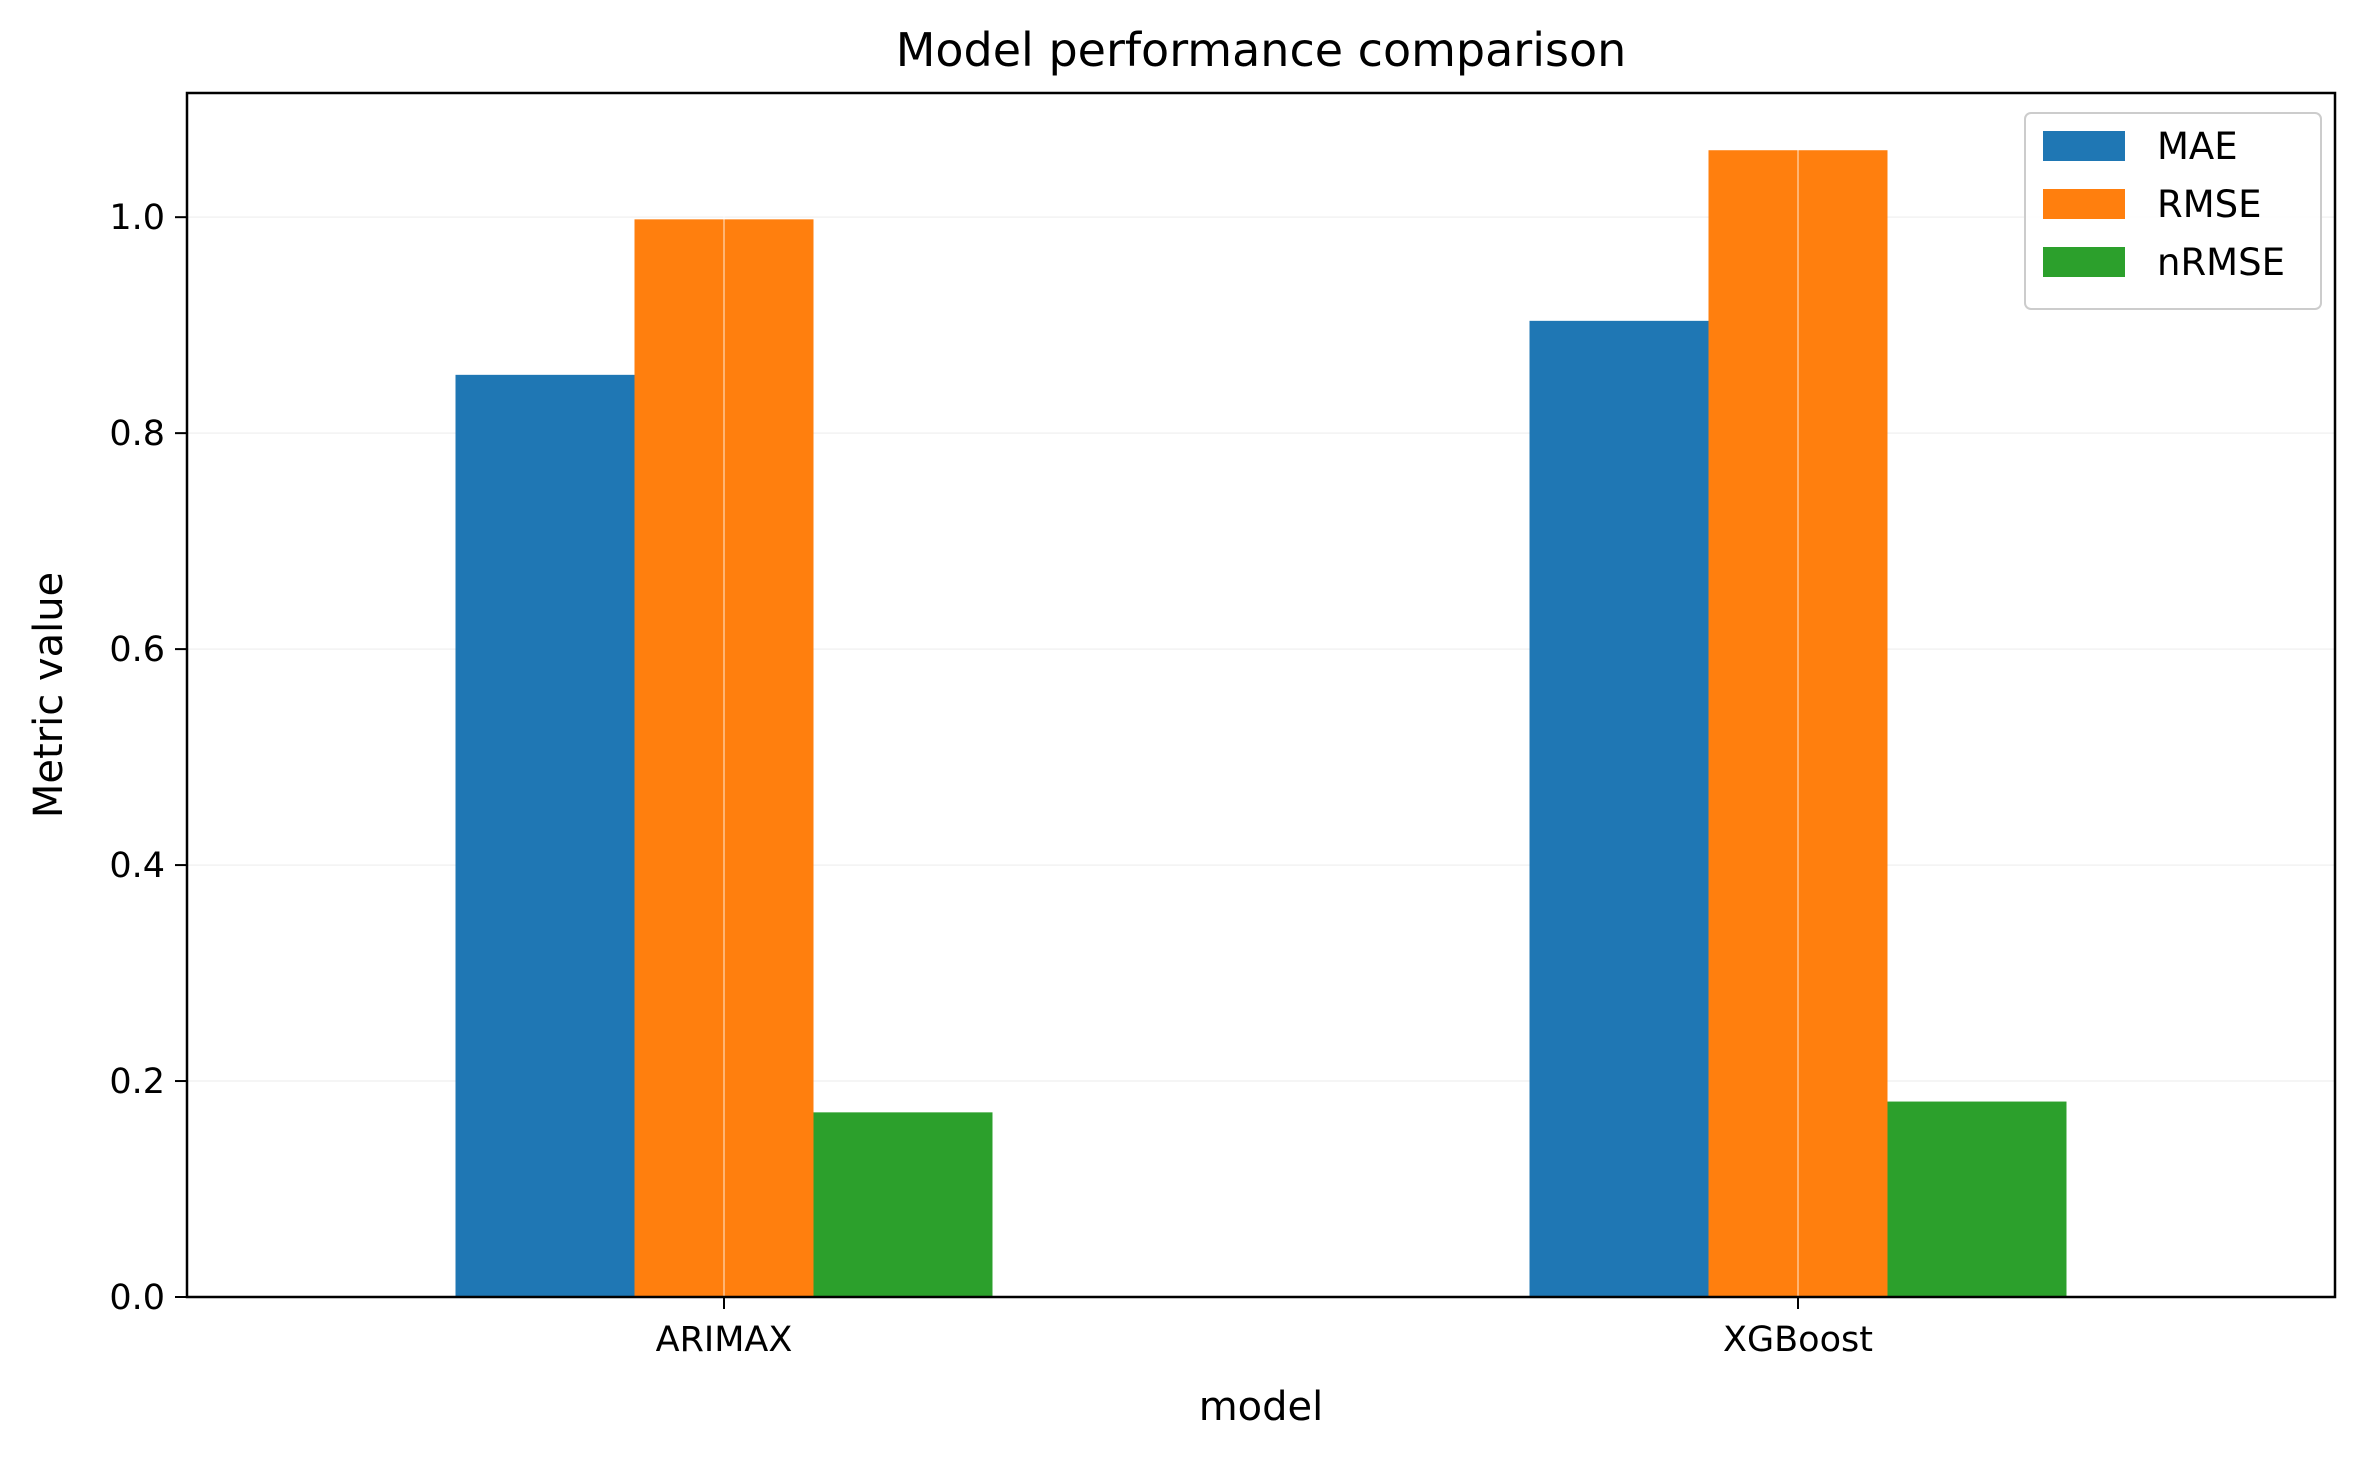 The height and width of the screenshot is (1457, 2361). I want to click on bar-mae-xgboost, so click(1619, 808).